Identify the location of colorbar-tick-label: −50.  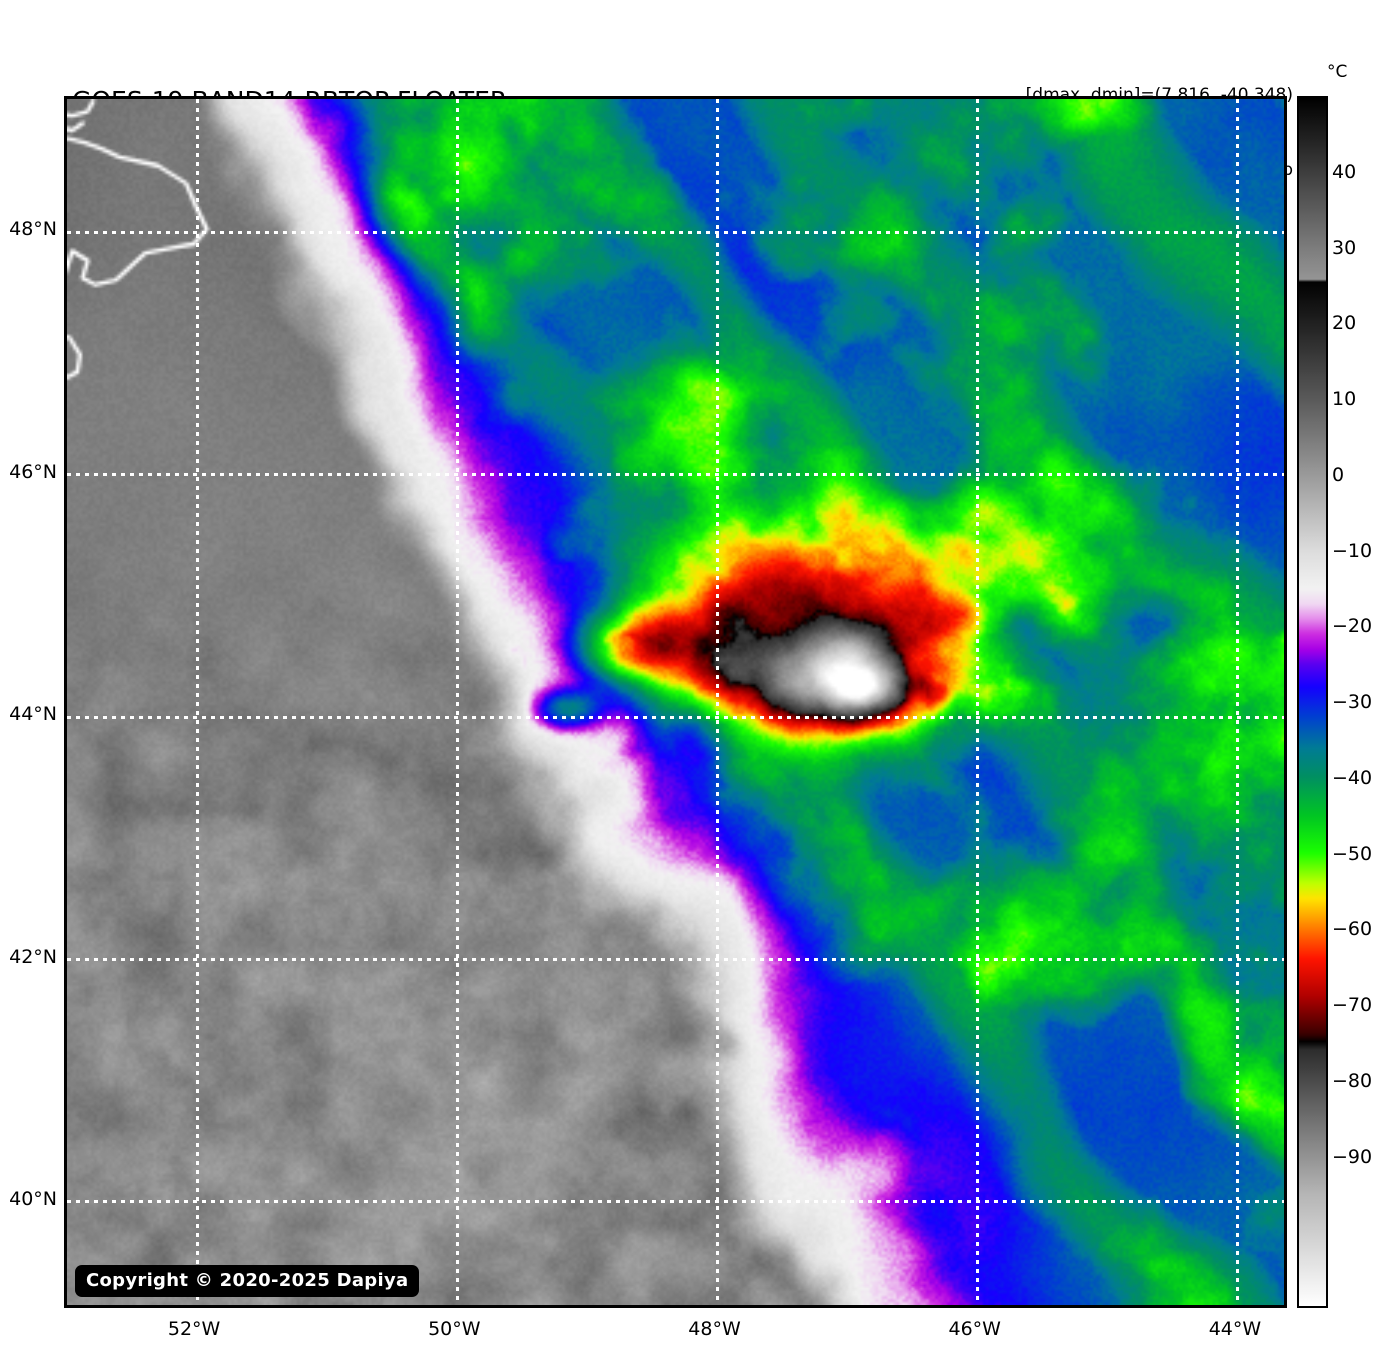
(1352, 853).